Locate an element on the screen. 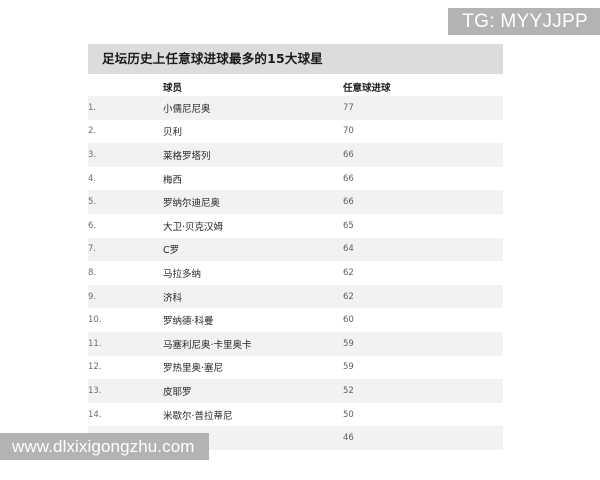  cell-rank: 14. is located at coordinates (125, 414).